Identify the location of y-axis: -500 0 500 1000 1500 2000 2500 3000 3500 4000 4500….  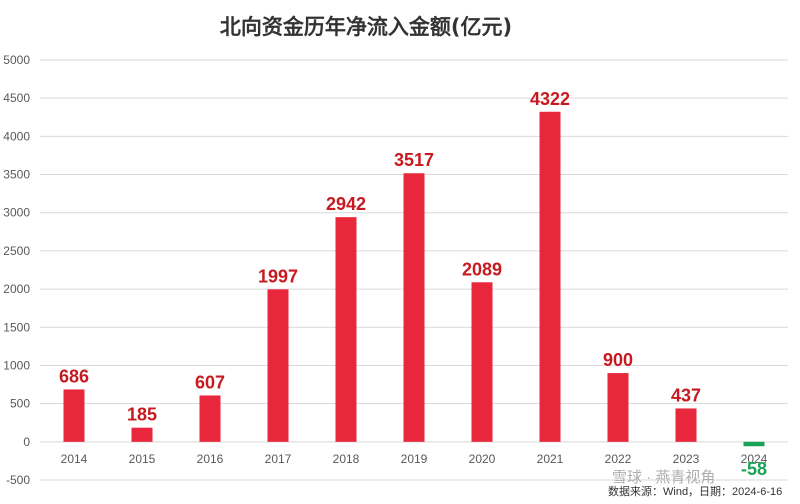
(16, 270).